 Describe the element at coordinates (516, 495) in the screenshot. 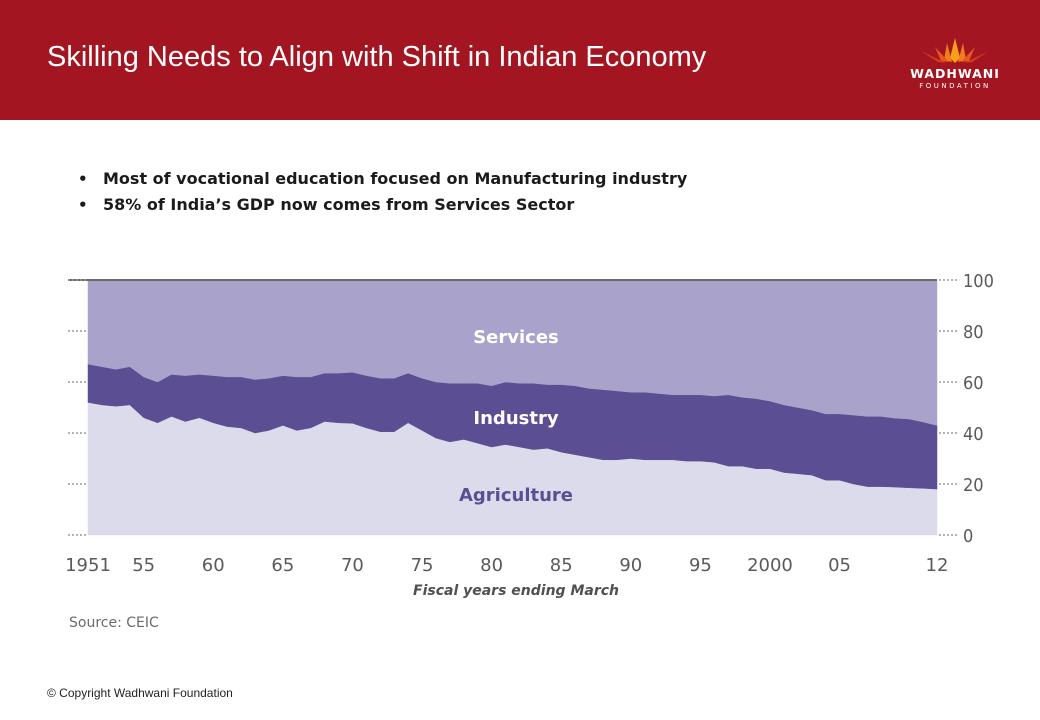

I see `series-label-agriculture: Agriculture` at that location.